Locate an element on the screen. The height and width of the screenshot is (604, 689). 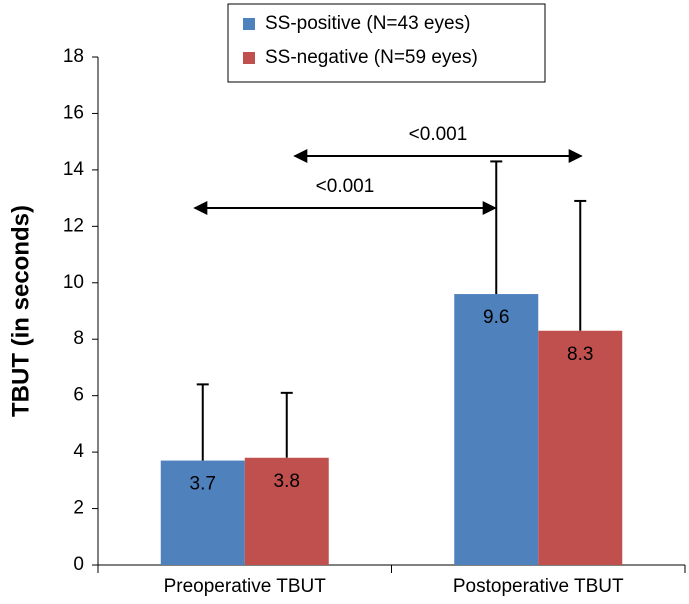
y-tick-label: 6 is located at coordinates (78, 395).